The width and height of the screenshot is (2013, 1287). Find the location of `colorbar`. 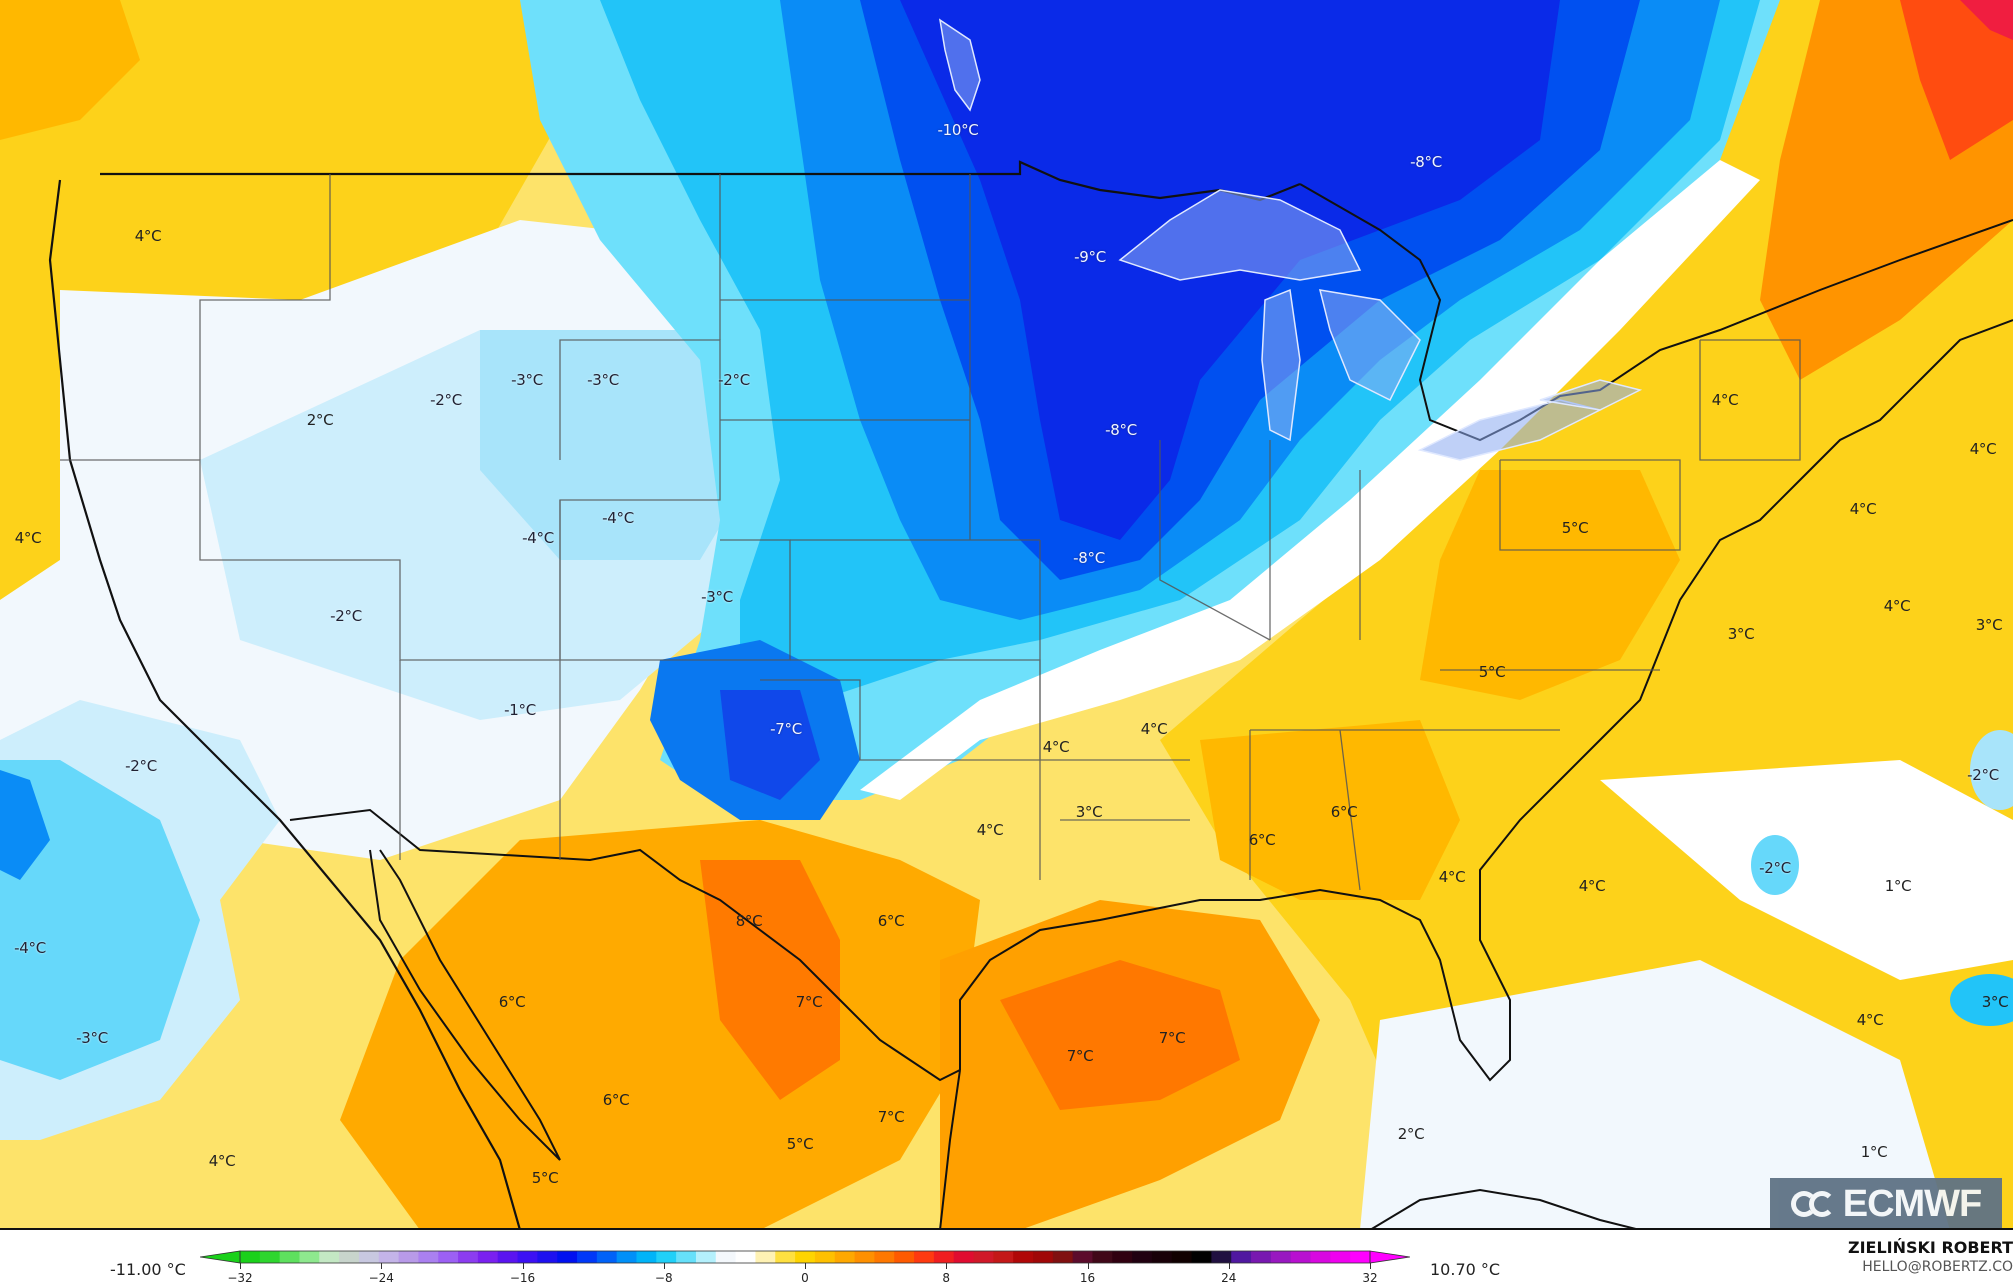

colorbar is located at coordinates (805, 1257).